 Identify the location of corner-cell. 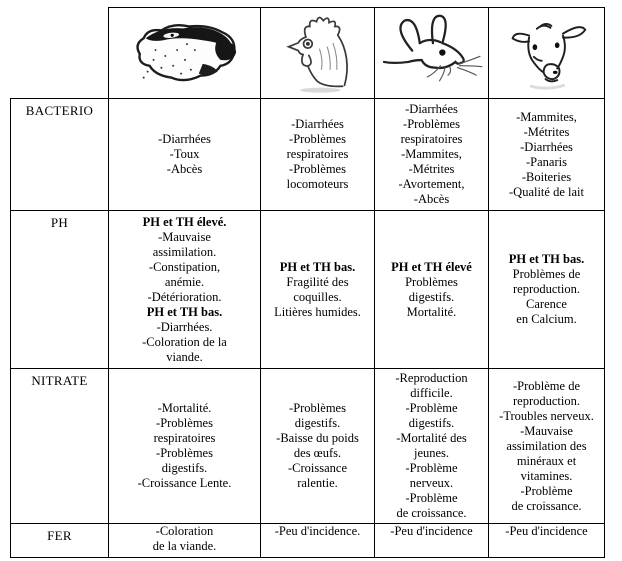
(59, 53).